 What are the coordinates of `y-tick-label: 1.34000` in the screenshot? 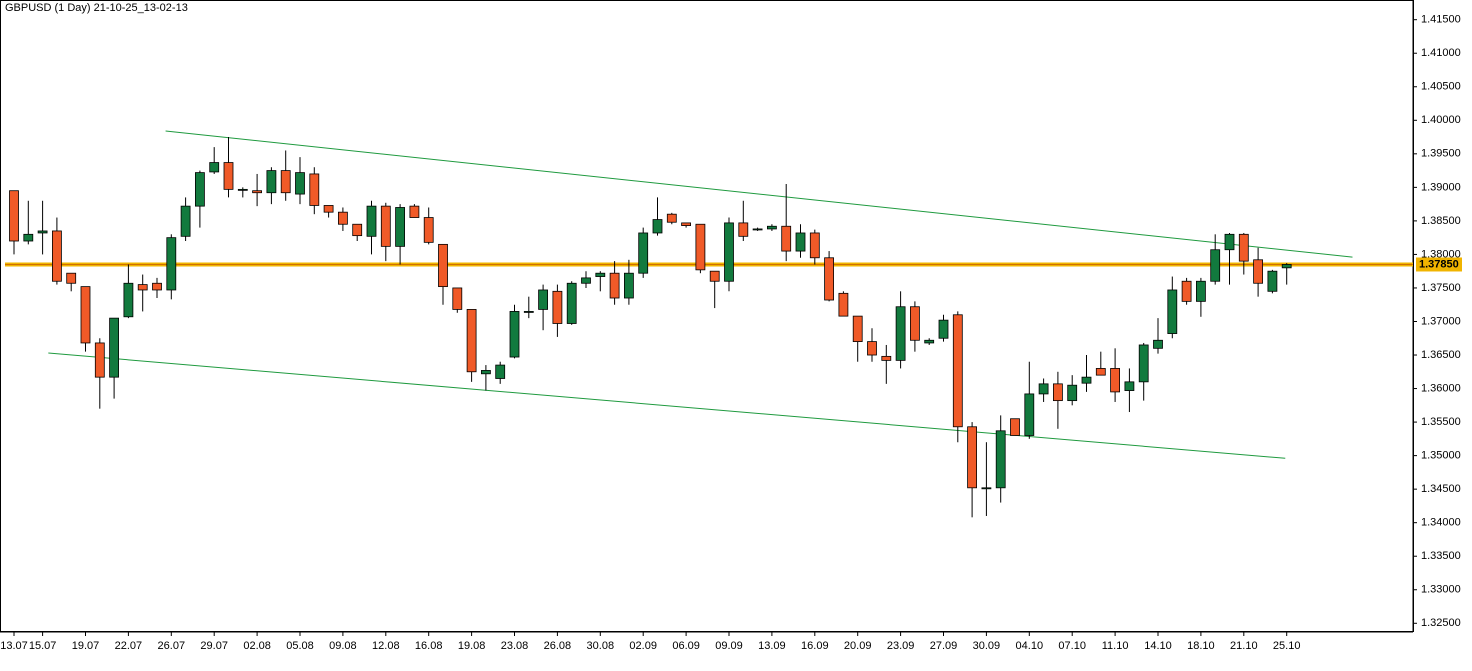 It's located at (1441, 523).